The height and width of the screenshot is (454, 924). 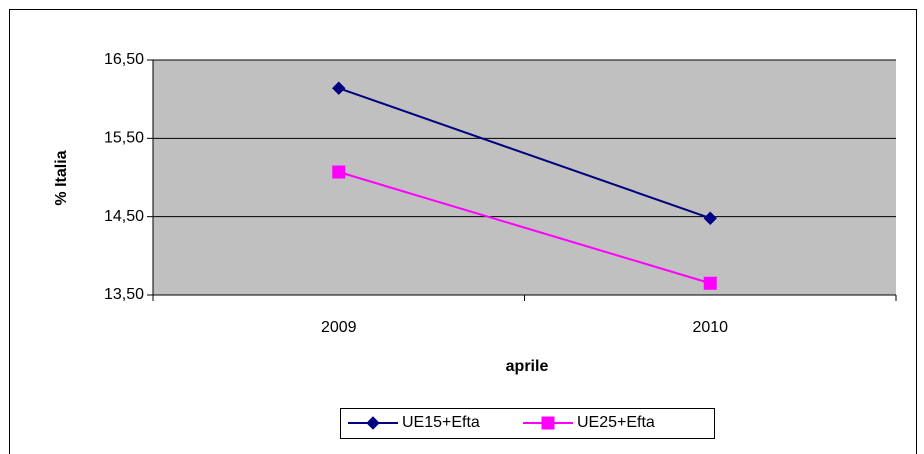 What do you see at coordinates (124, 294) in the screenshot?
I see `y-tick-label: 13,50` at bounding box center [124, 294].